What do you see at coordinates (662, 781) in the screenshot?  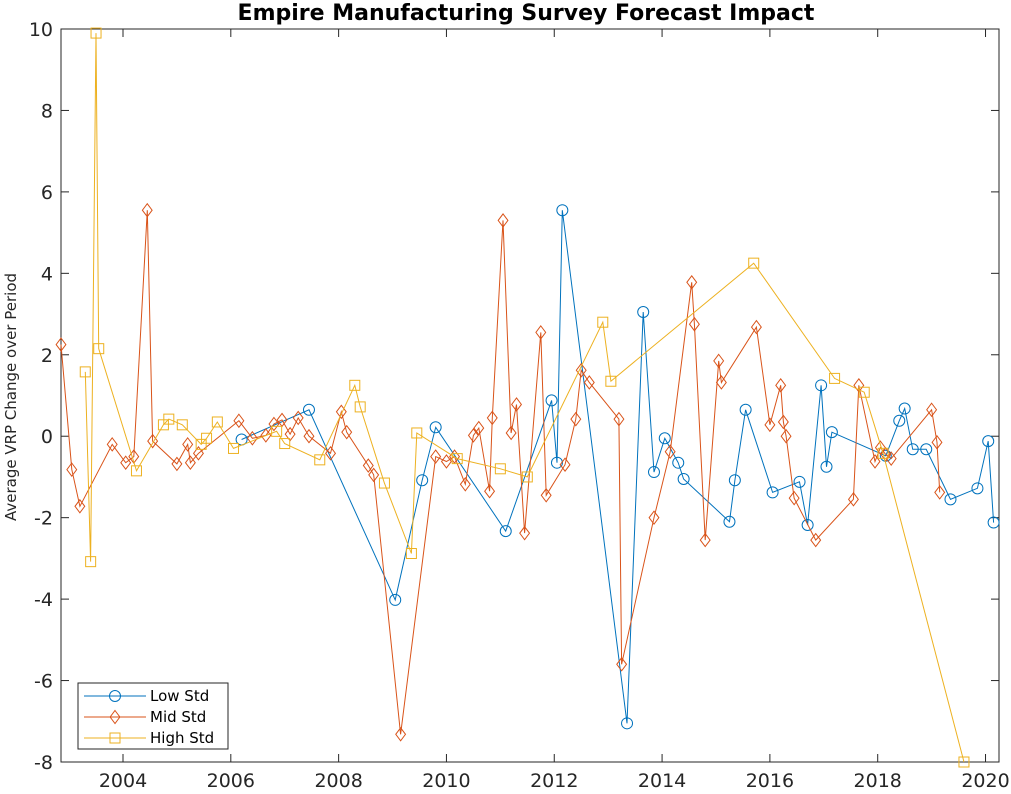 I see `x-tick-label: 2014` at bounding box center [662, 781].